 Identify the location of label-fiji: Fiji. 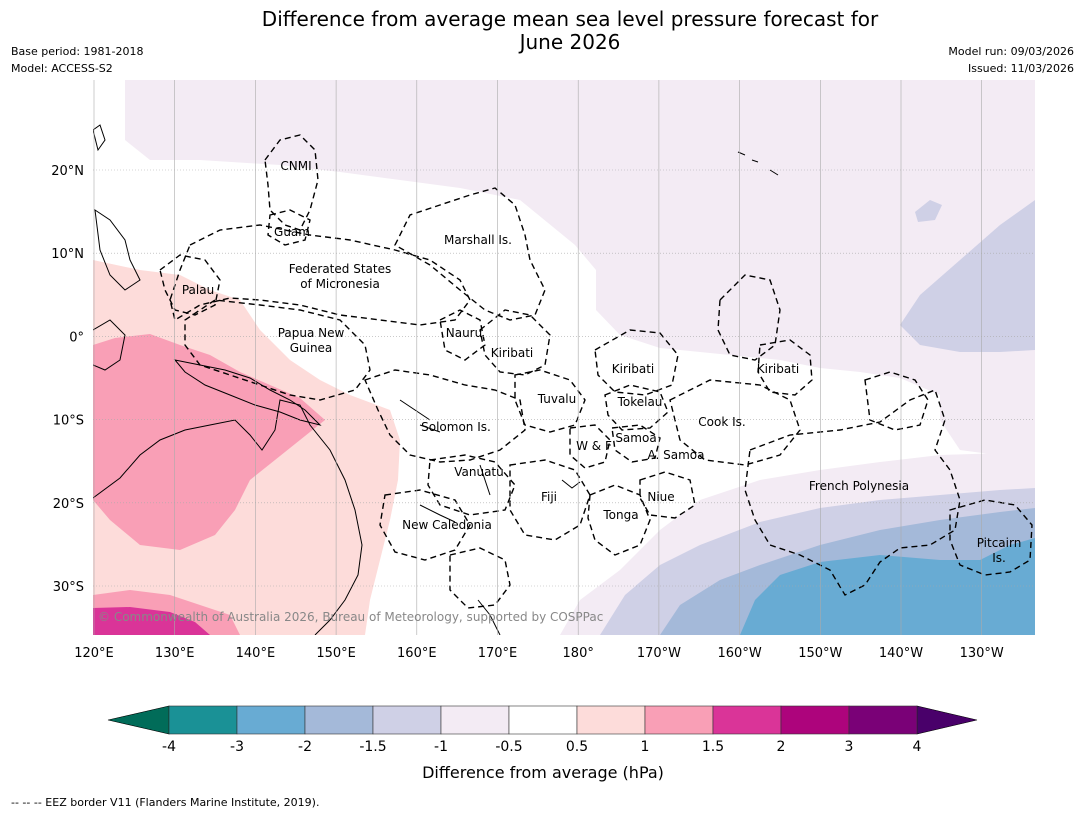
(549, 497).